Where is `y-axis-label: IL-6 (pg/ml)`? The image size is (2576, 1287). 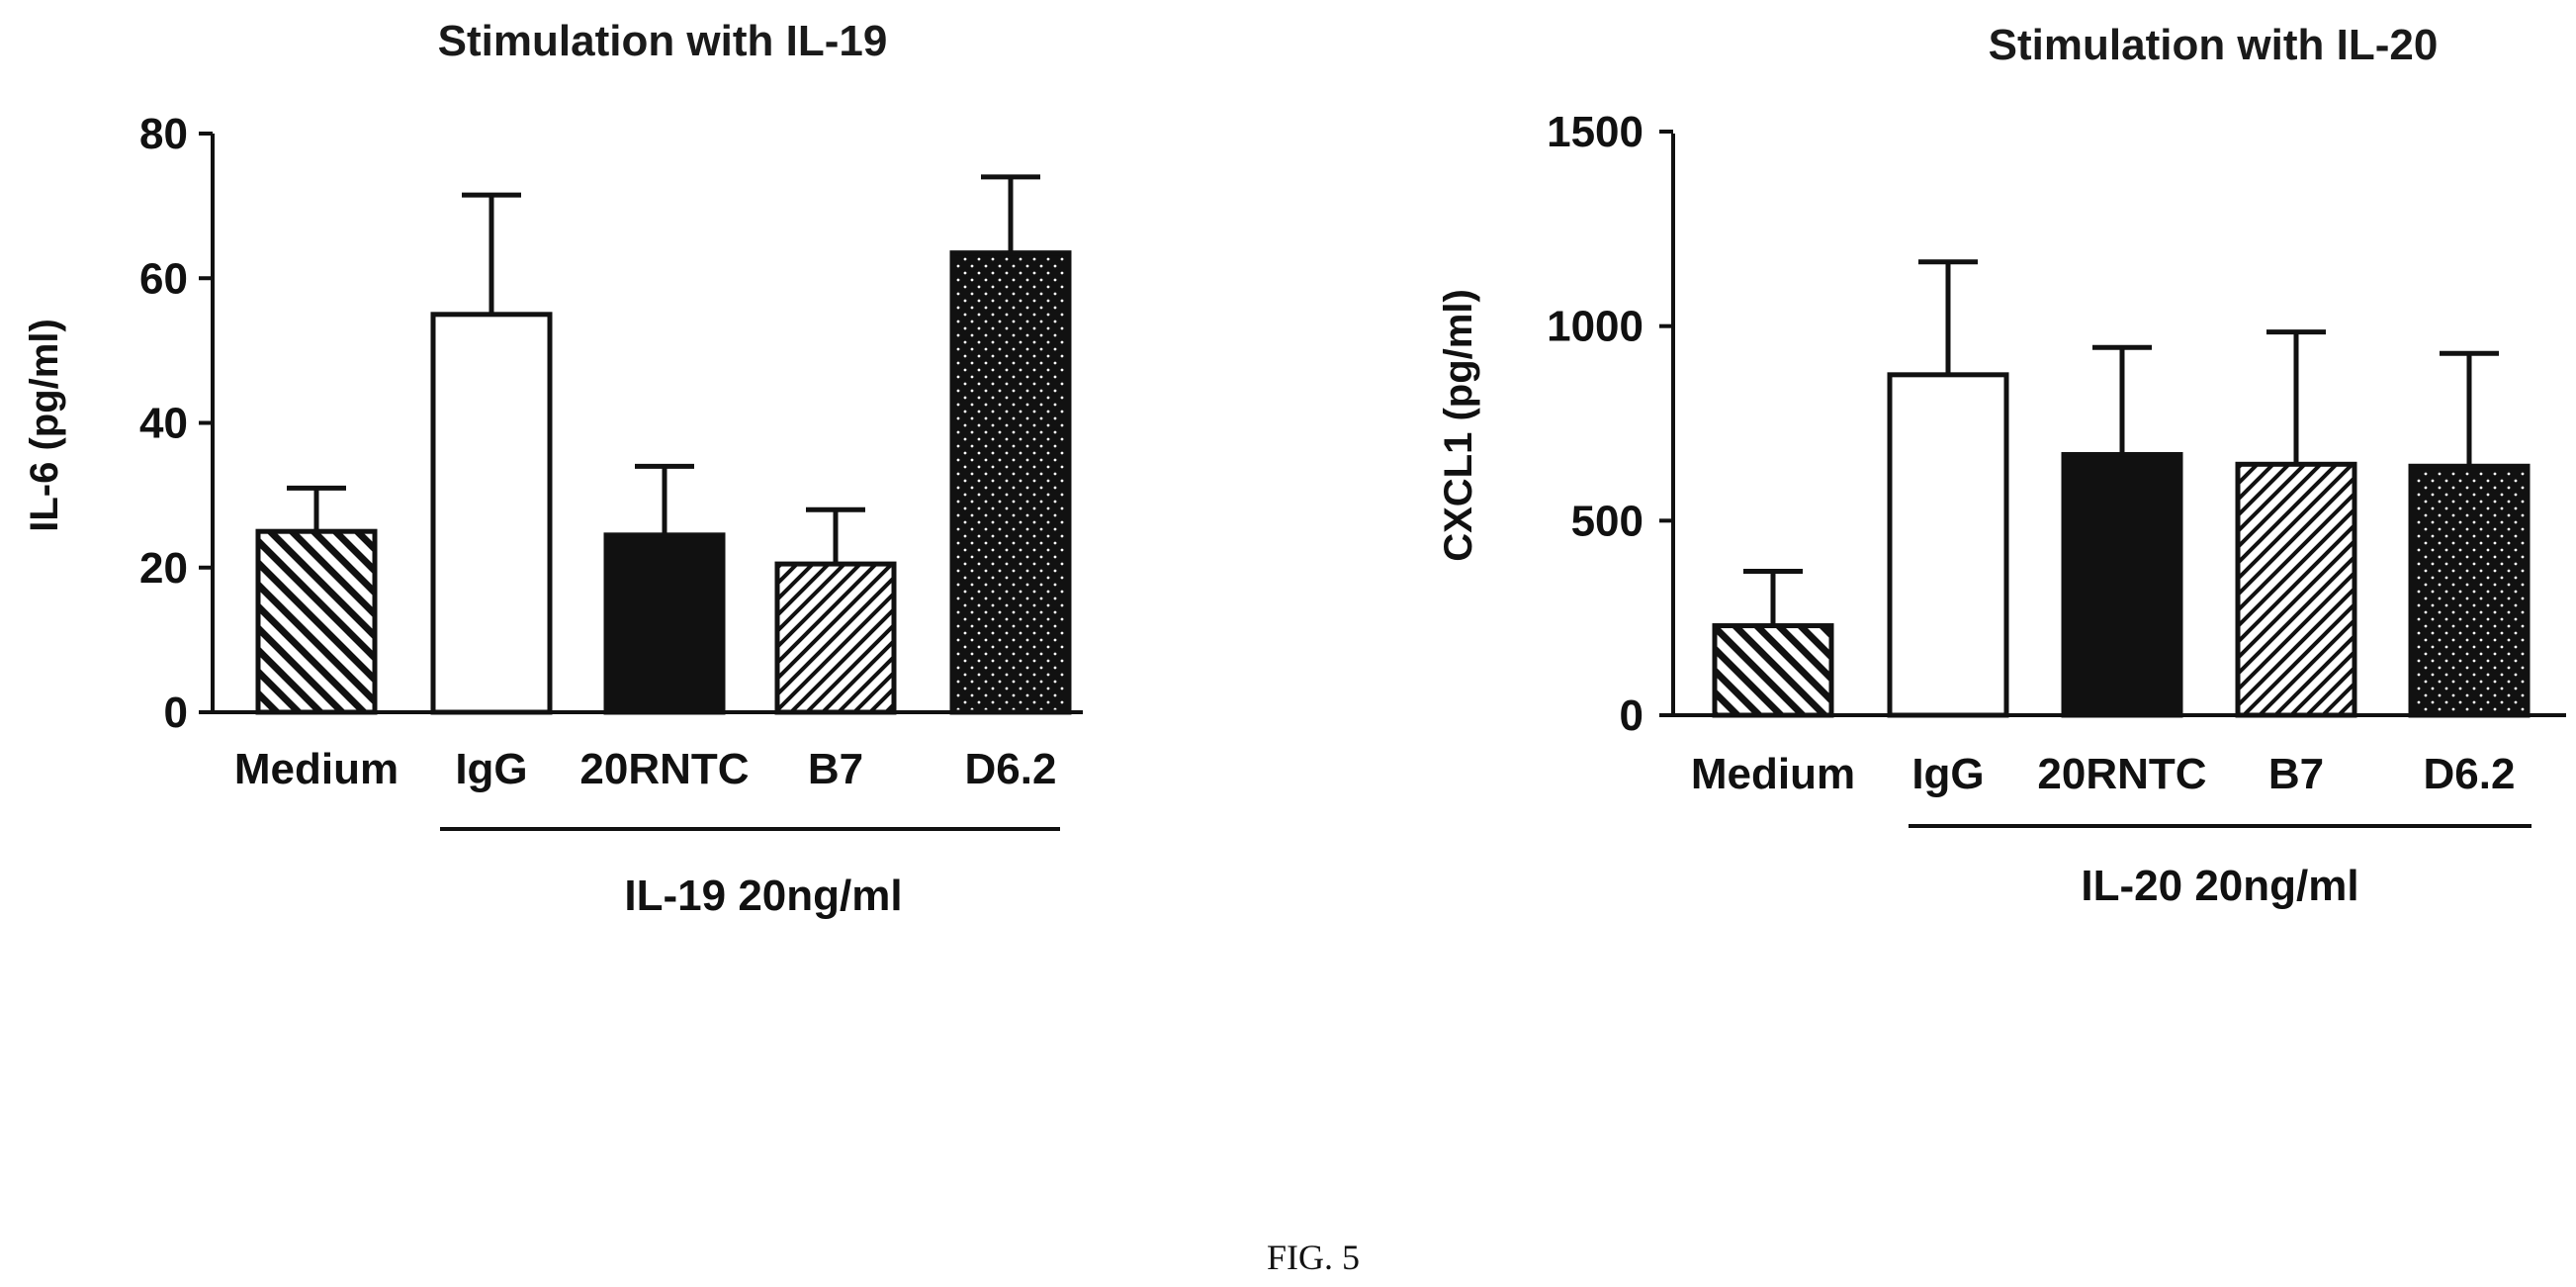
y-axis-label: IL-6 (pg/ml) is located at coordinates (44, 426).